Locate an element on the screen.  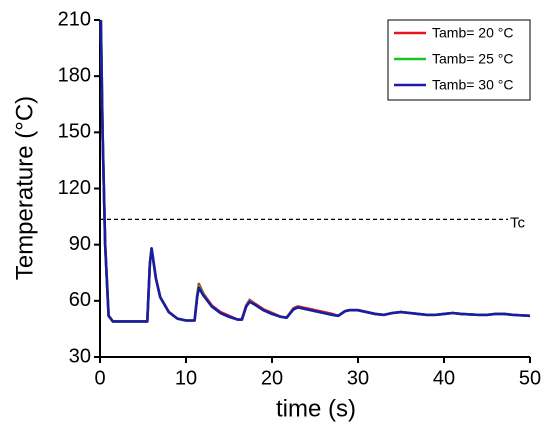
threshold-label: Tc is located at coordinates (518, 222).